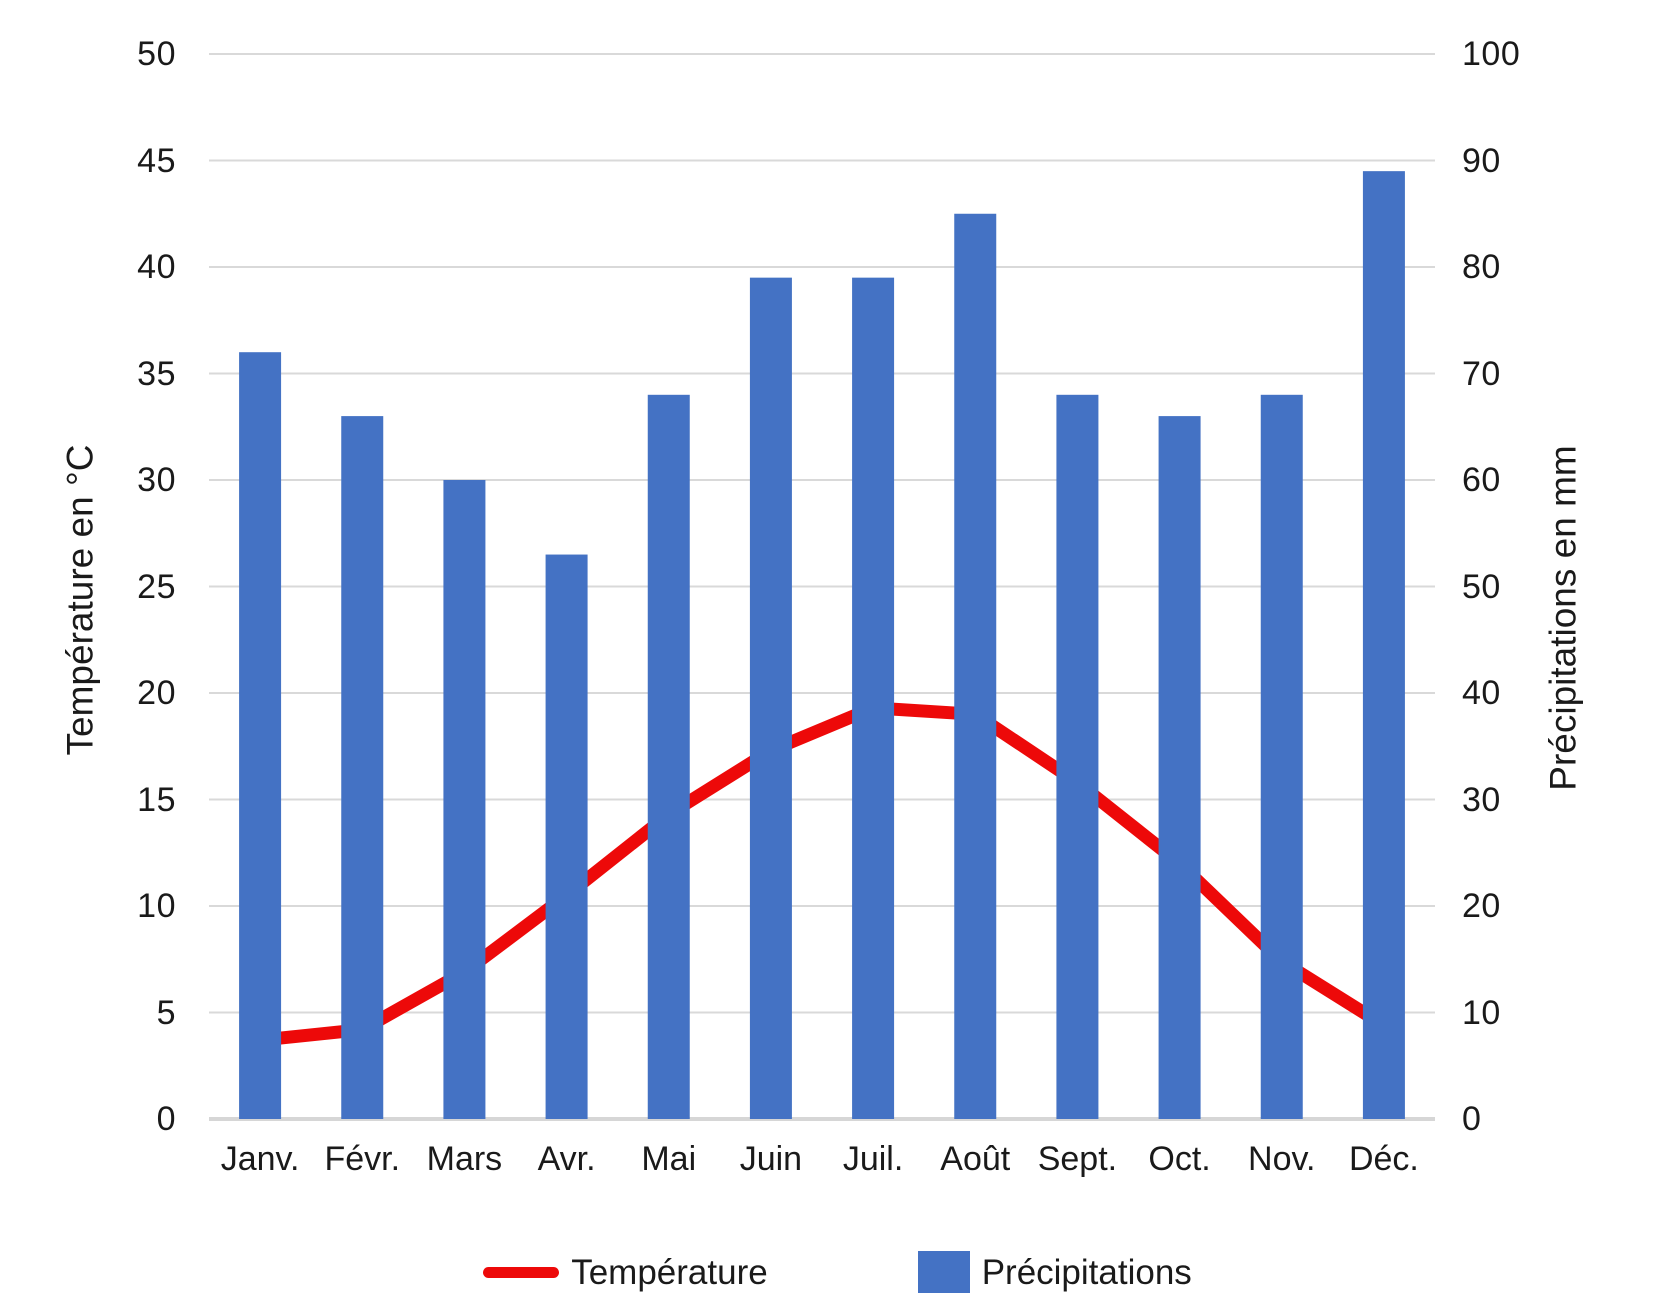 This screenshot has height=1311, width=1675. I want to click on x-axis-label: Août, so click(975, 1159).